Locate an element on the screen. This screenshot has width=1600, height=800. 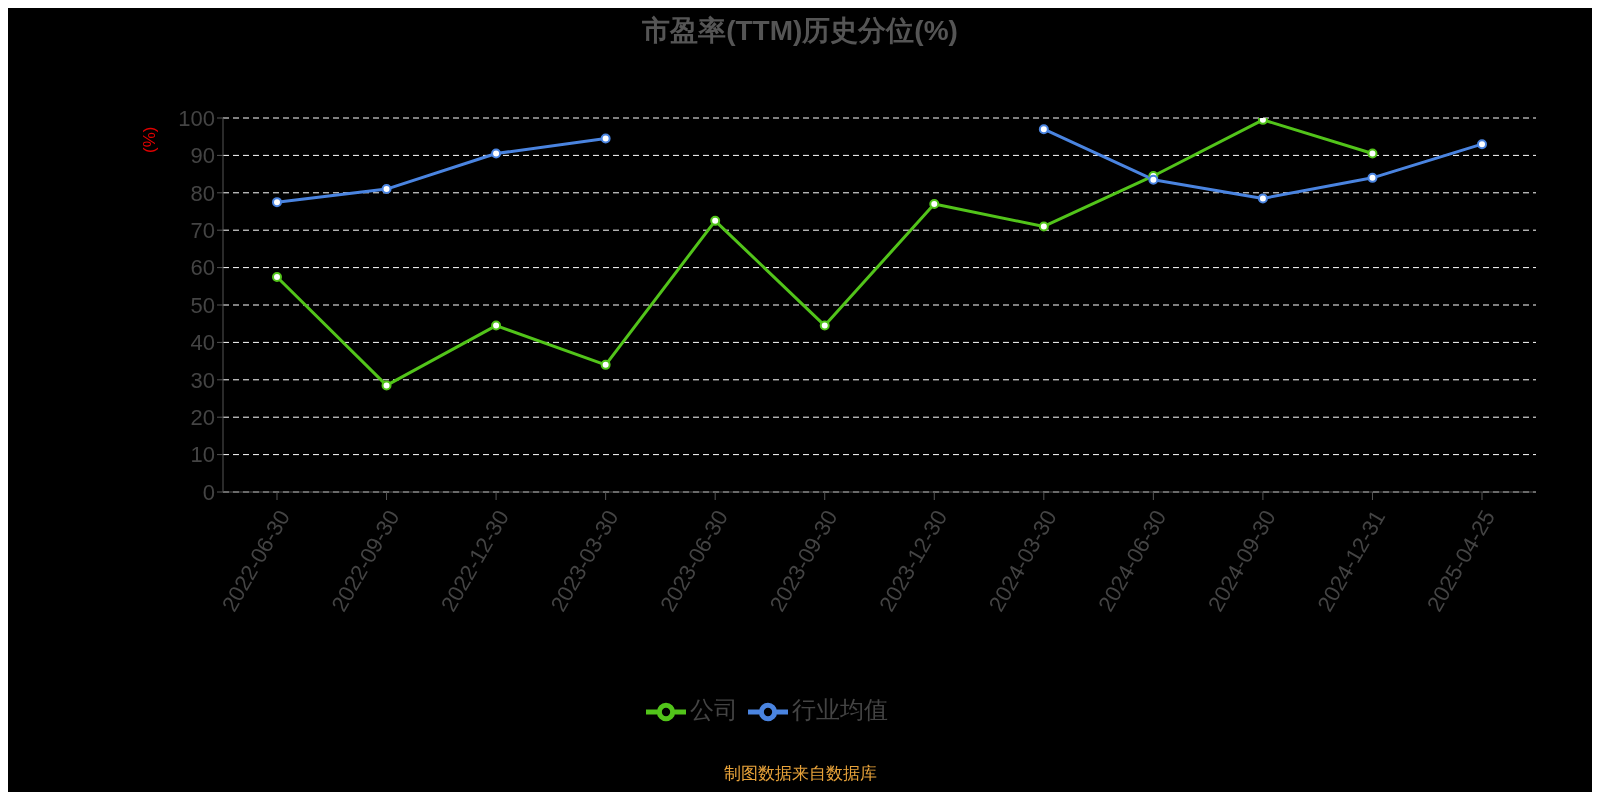
y-tick-label: 30 is located at coordinates (202, 380).